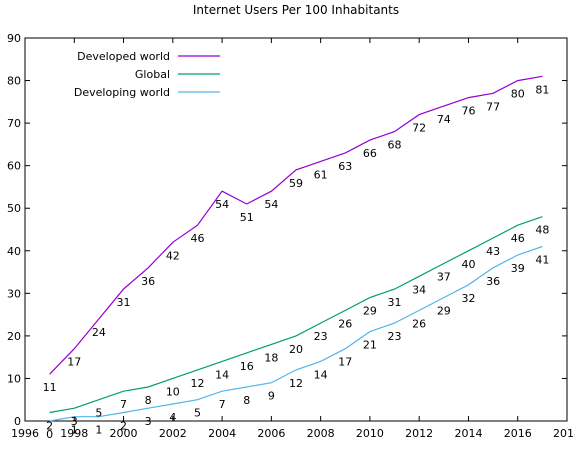  I want to click on data-label: 39, so click(518, 268).